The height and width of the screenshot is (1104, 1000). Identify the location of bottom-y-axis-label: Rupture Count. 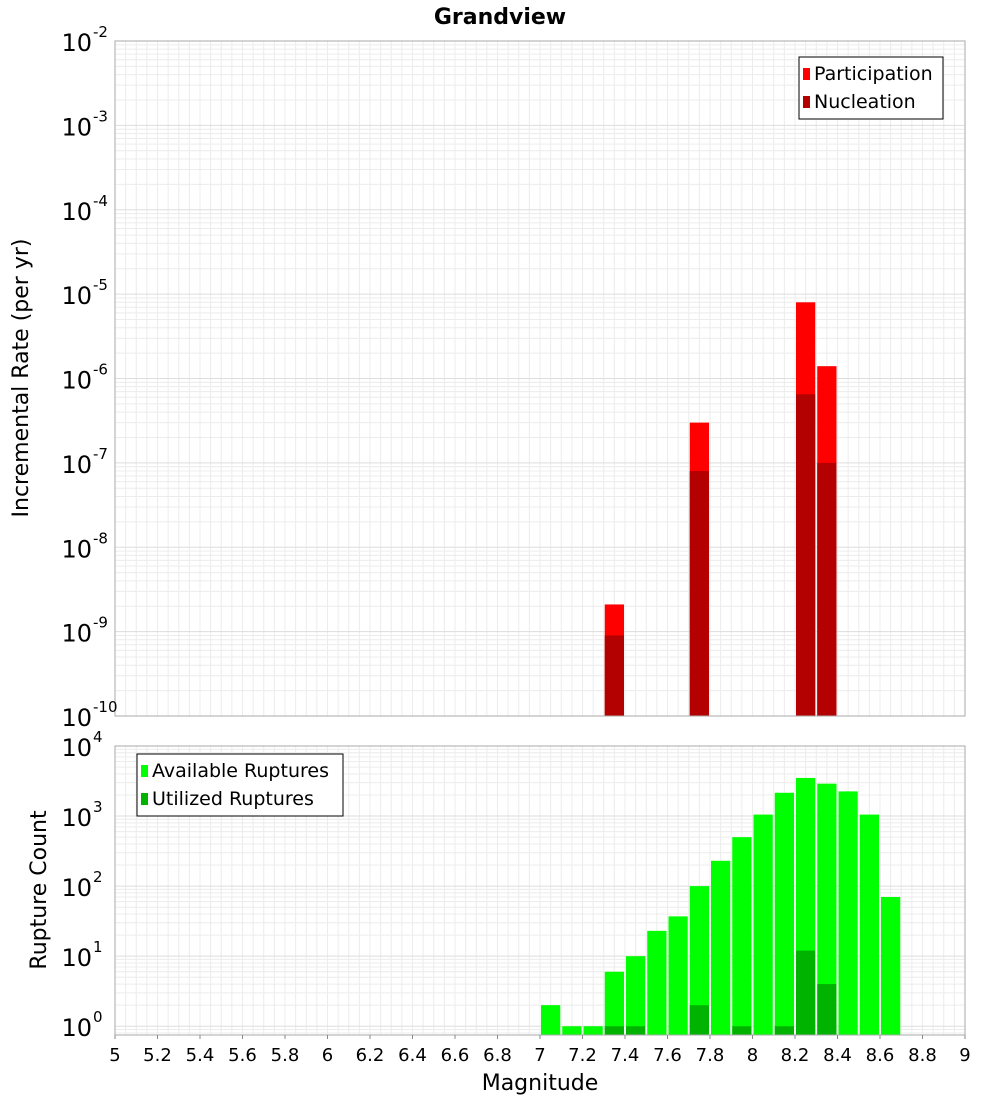
(39, 890).